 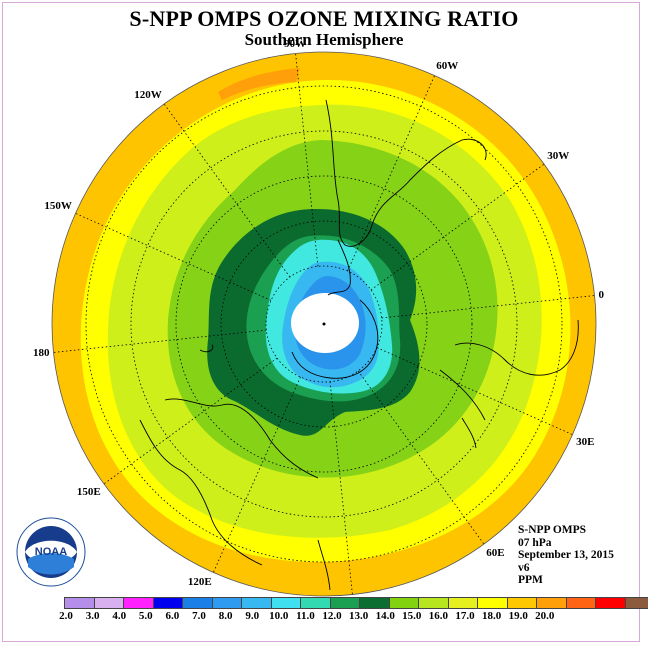 I want to click on colorbar-tick-label: 18.0, so click(x=491, y=616).